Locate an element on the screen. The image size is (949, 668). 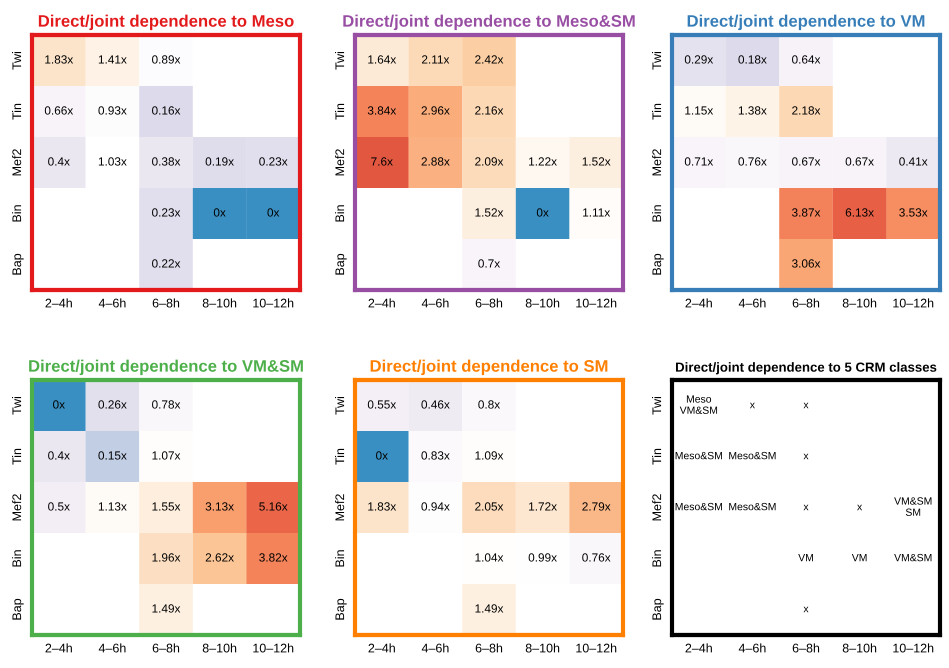
text: VM is located at coordinates (859, 558).